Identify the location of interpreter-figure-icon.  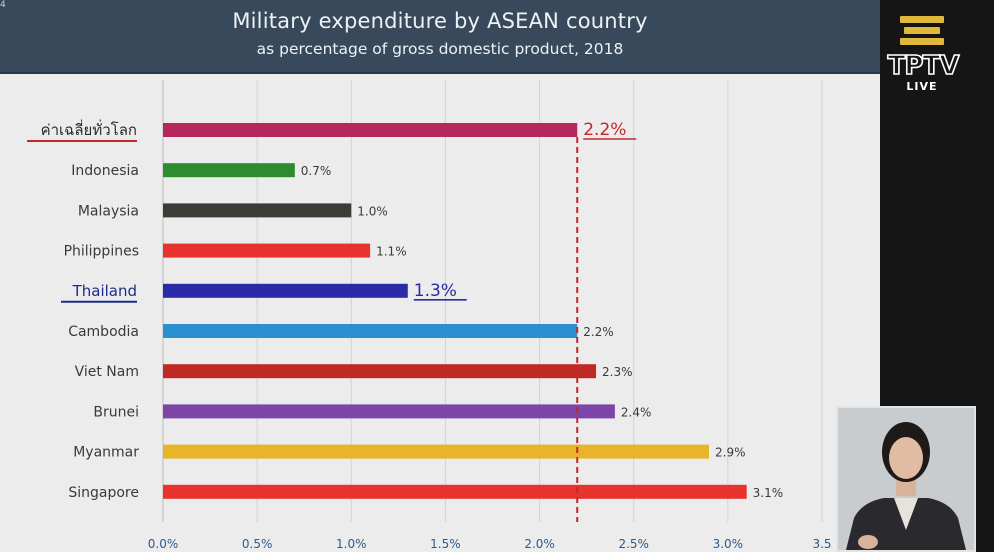
(906, 479).